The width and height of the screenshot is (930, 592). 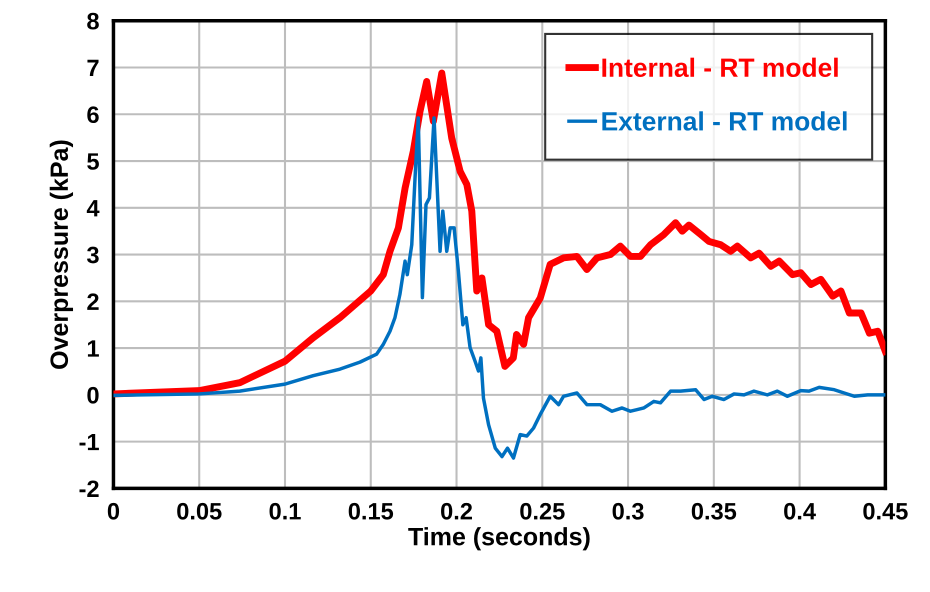 What do you see at coordinates (93, 161) in the screenshot?
I see `y-tick-label: 5` at bounding box center [93, 161].